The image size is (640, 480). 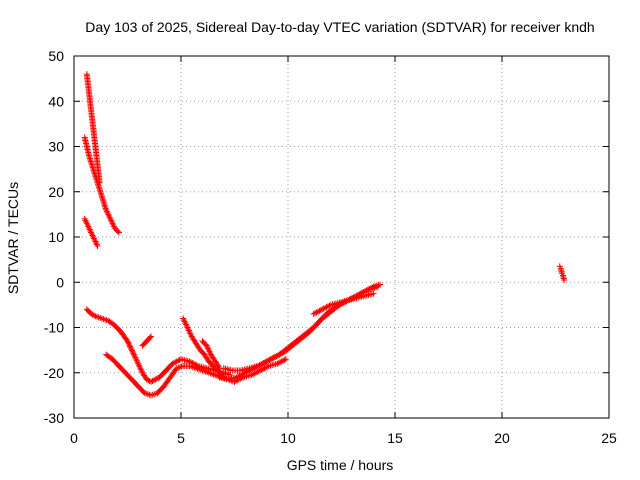 What do you see at coordinates (60, 282) in the screenshot?
I see `y-tick-label: 0` at bounding box center [60, 282].